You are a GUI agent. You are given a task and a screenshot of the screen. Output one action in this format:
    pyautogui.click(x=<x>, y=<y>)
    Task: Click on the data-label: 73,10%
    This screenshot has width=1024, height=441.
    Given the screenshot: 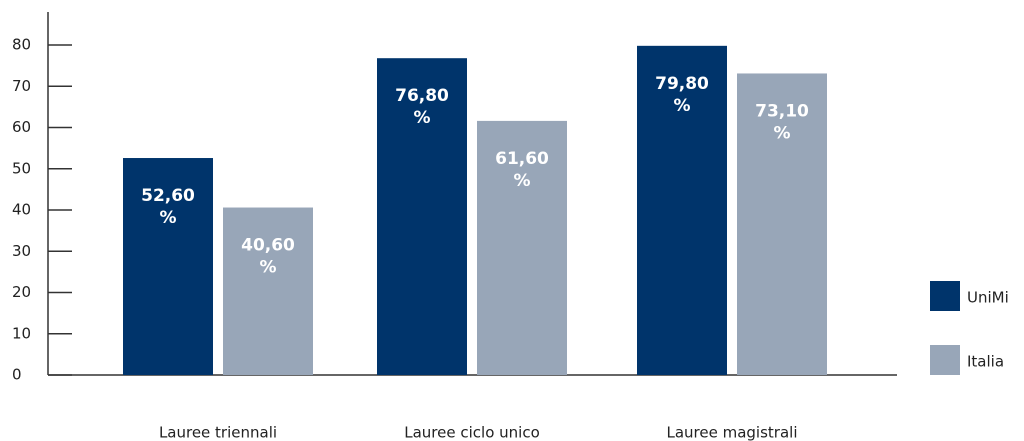 What is the action you would take?
    pyautogui.click(x=782, y=122)
    